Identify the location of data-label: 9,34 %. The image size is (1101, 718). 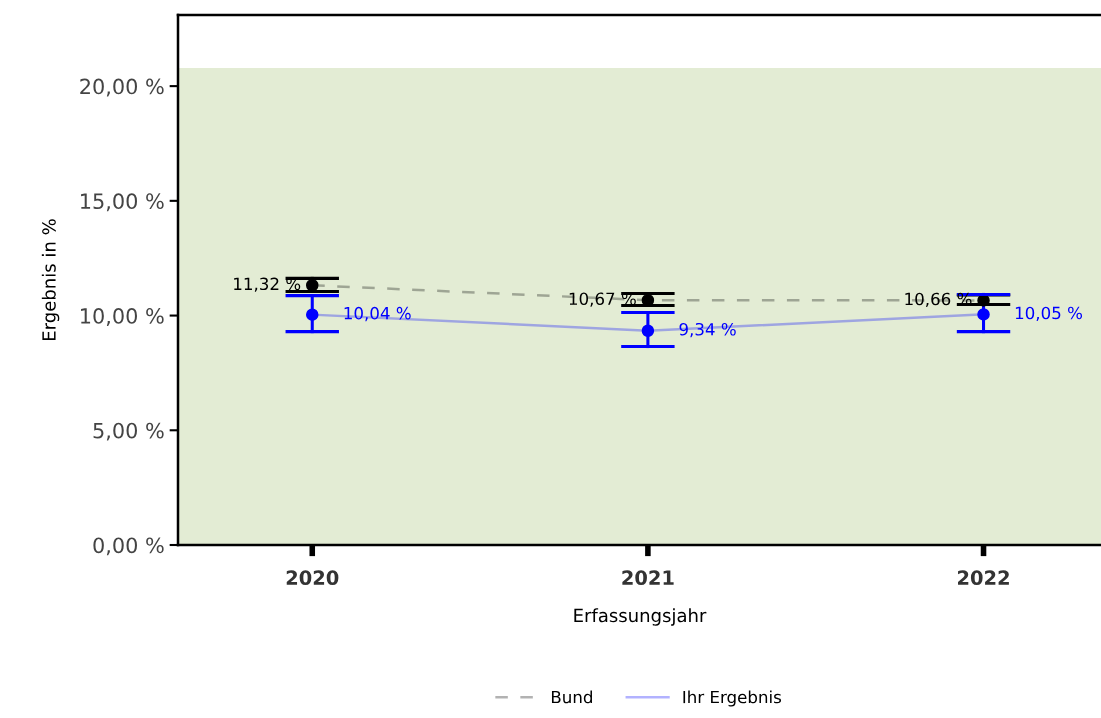
(707, 330).